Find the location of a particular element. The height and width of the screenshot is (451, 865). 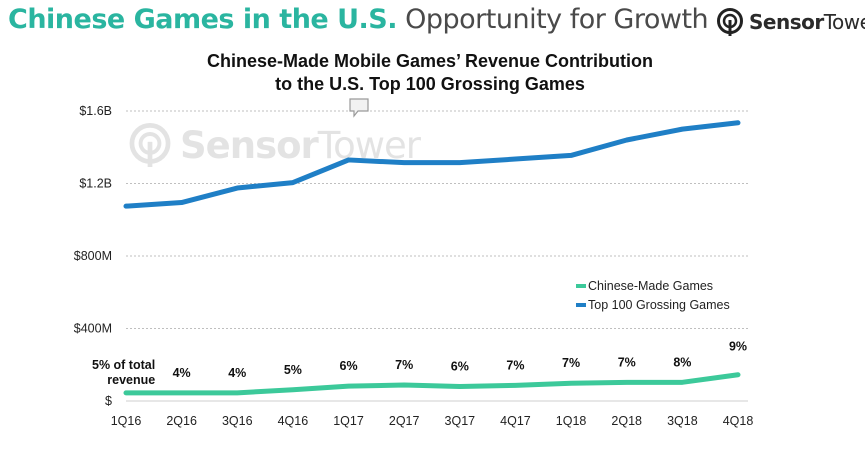

percent-label: 8% is located at coordinates (682, 362).